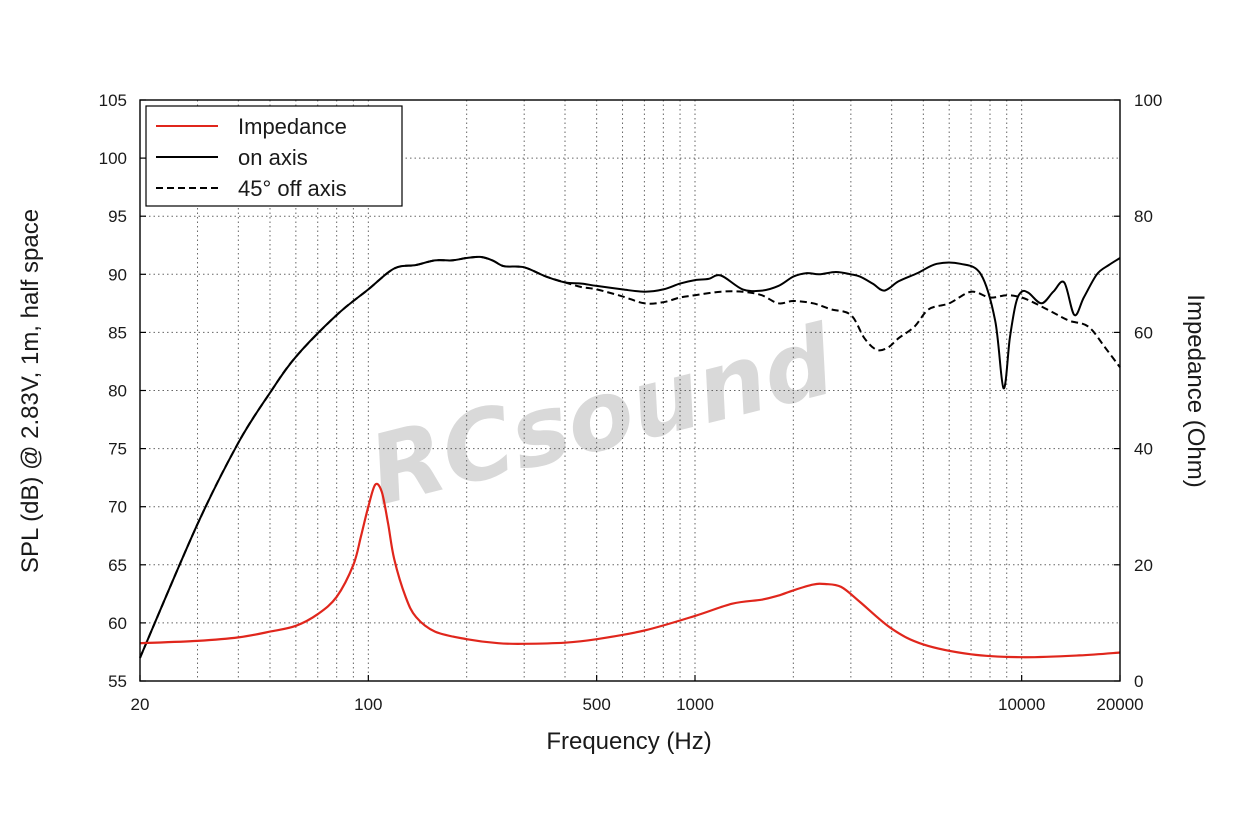 The image size is (1260, 840). Describe the element at coordinates (628, 741) in the screenshot. I see `x-axis-title: Frequency (Hz)` at that location.